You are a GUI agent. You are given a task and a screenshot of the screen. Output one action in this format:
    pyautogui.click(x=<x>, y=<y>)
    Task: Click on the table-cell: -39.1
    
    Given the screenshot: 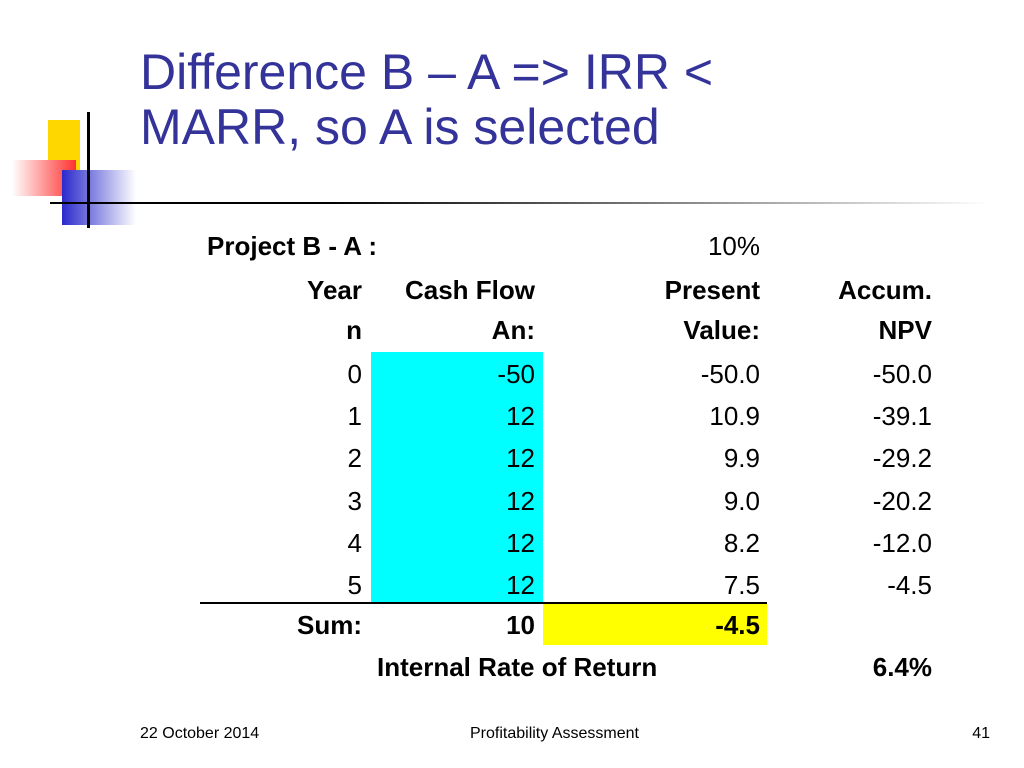 What is the action you would take?
    pyautogui.click(x=902, y=416)
    